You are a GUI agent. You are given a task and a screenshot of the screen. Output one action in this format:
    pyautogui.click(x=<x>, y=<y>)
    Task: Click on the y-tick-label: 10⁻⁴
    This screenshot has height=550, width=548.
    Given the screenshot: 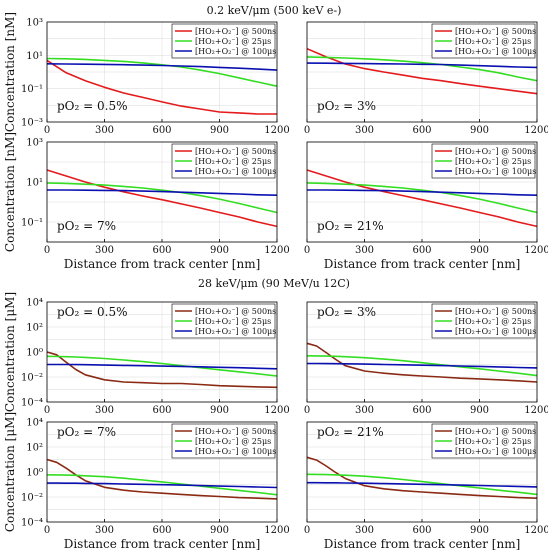 What is the action you would take?
    pyautogui.click(x=32, y=523)
    